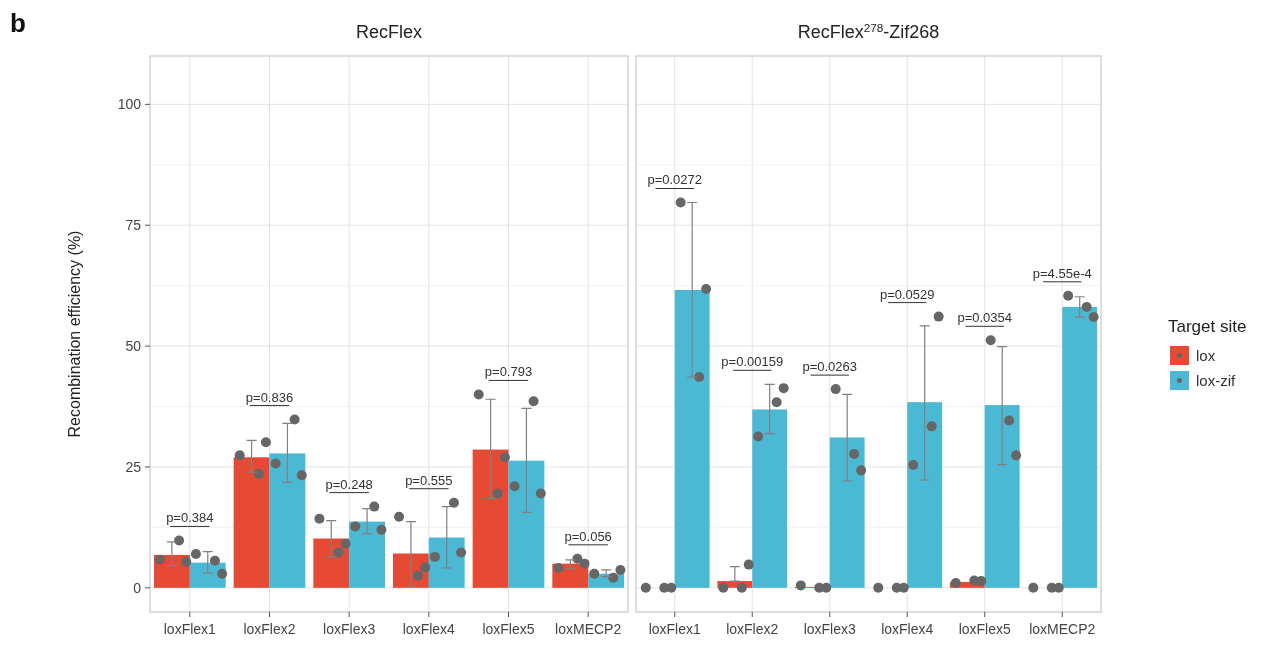 The width and height of the screenshot is (1262, 645). What do you see at coordinates (868, 31) in the screenshot?
I see `chart-title: RecFlex$^{278}$-Zif268` at bounding box center [868, 31].